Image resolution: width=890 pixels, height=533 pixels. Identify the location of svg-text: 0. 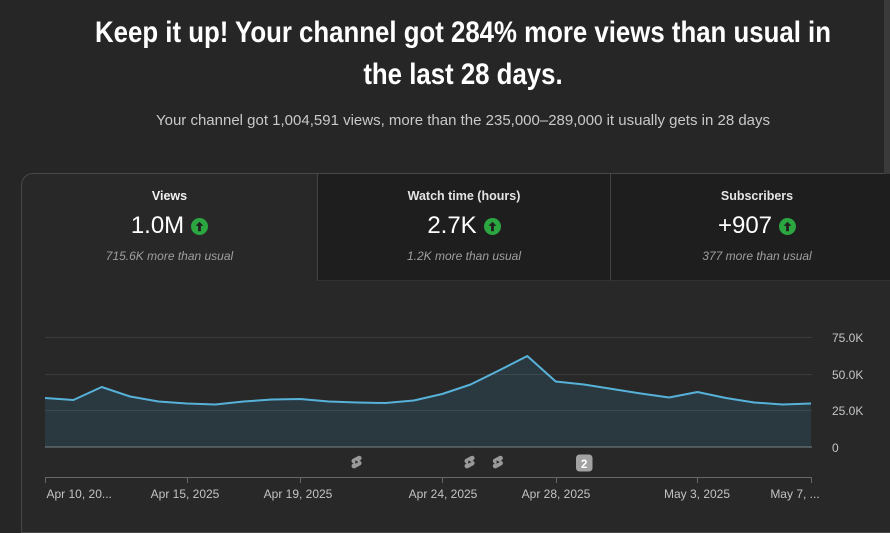
(835, 448).